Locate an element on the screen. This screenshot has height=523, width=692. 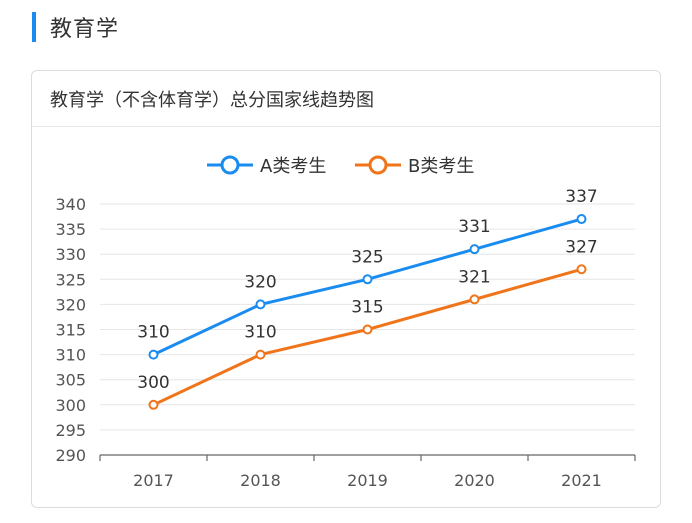
section-accent-bar is located at coordinates (34, 27).